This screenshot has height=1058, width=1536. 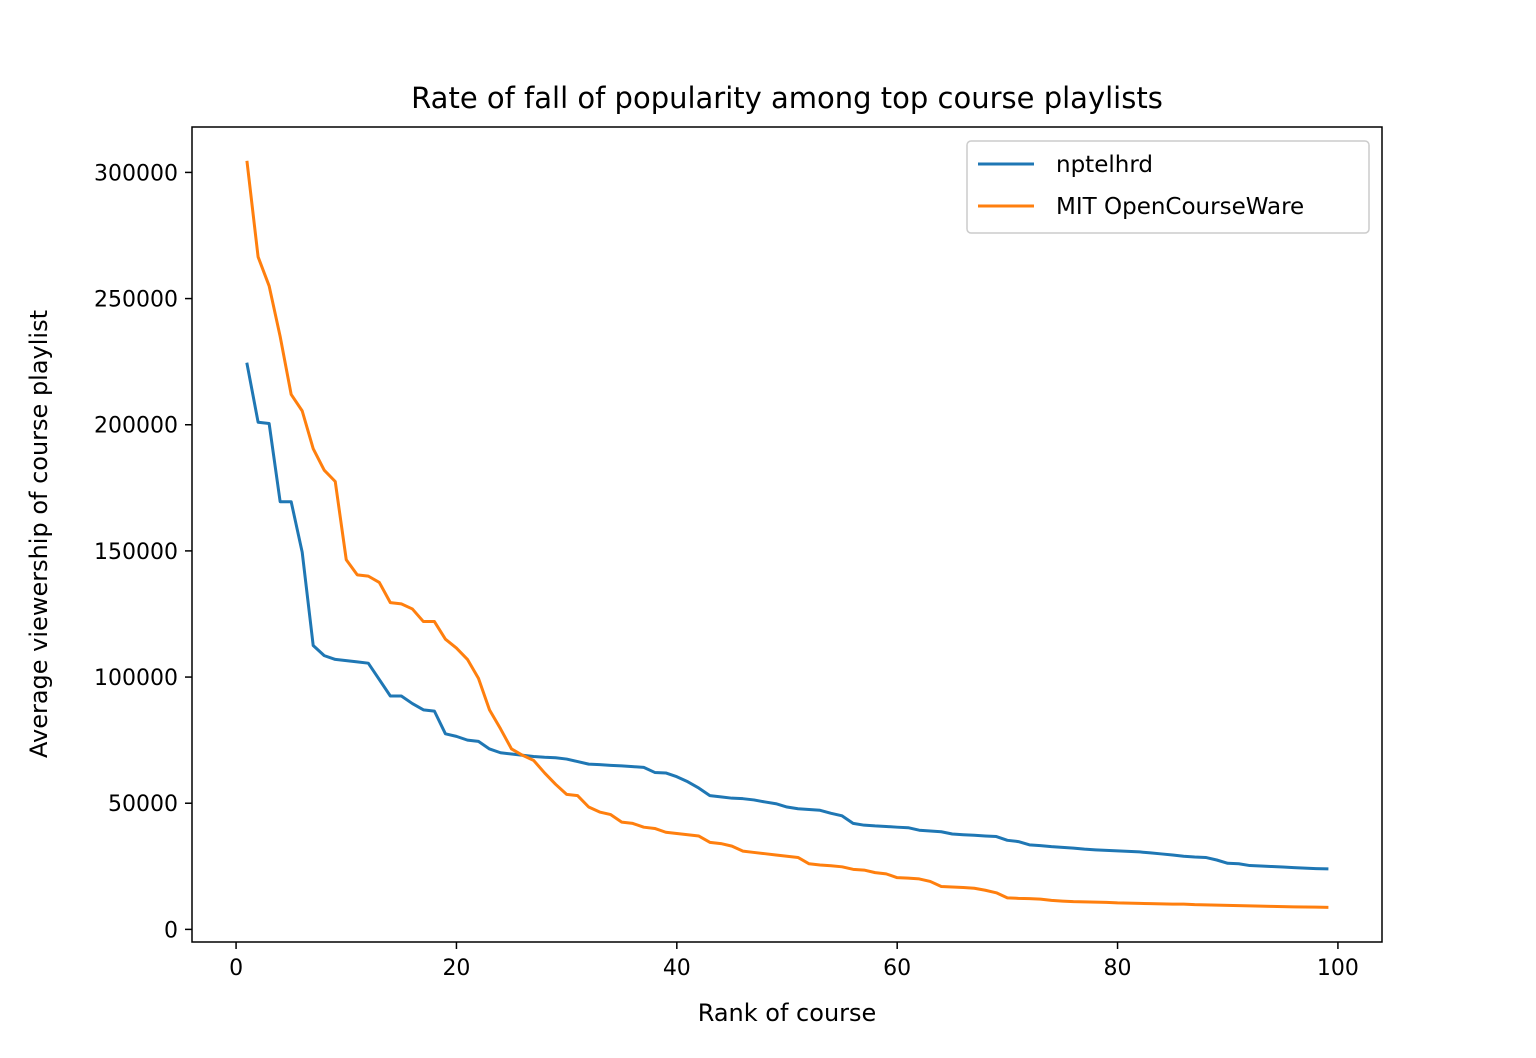 I want to click on y-axis: 0 50000 100000 150000 200000 250000 300000, so click(x=143, y=552).